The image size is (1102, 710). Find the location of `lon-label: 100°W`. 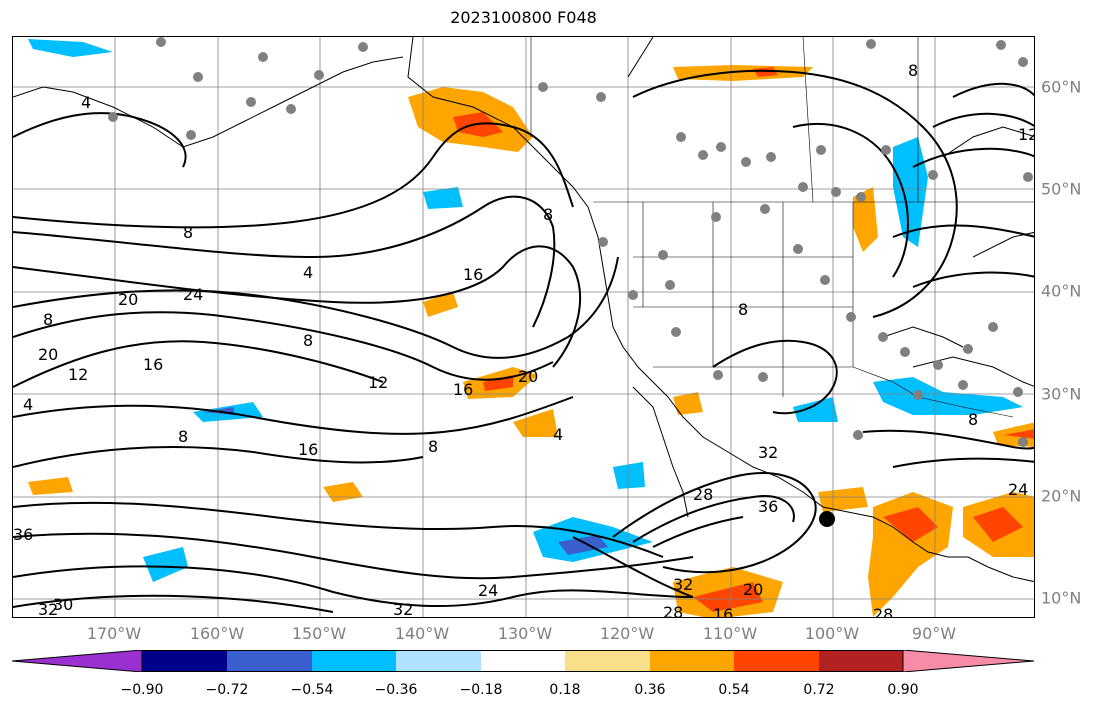

lon-label: 100°W is located at coordinates (832, 633).